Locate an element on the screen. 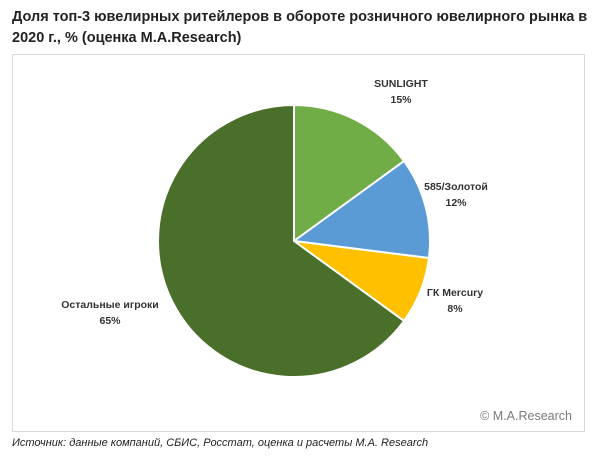  slice-label: Остальные игроки is located at coordinates (110, 305).